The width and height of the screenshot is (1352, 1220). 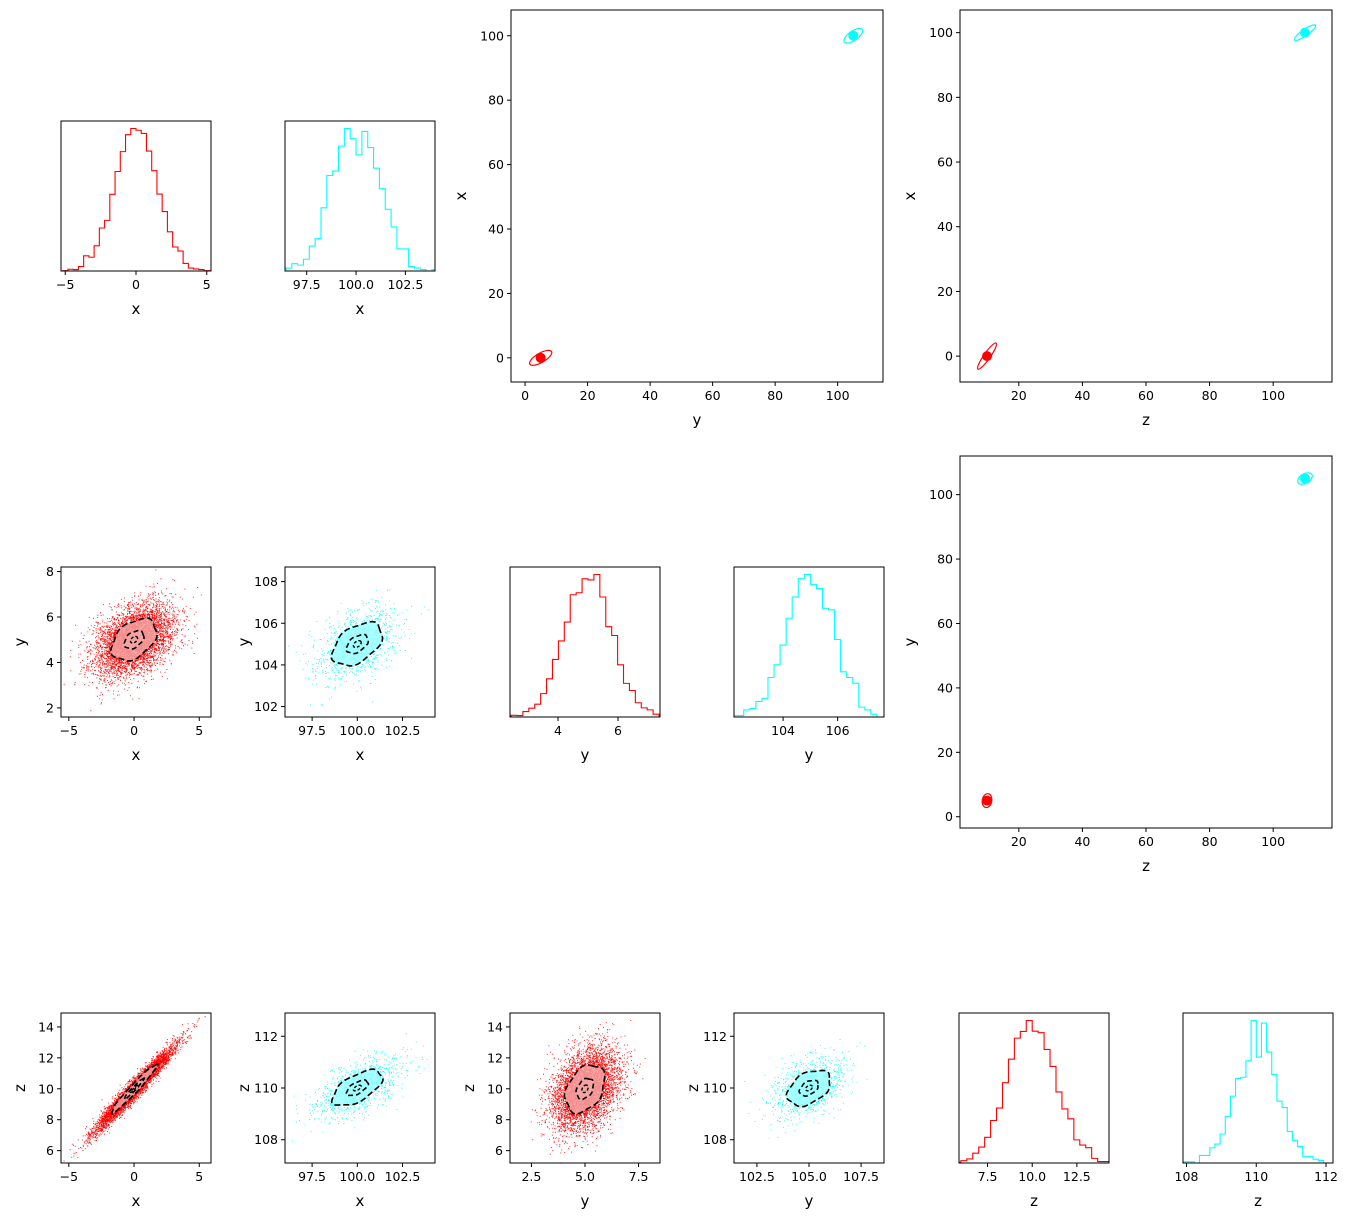 What do you see at coordinates (910, 195) in the screenshot?
I see `y-axis-label: x` at bounding box center [910, 195].